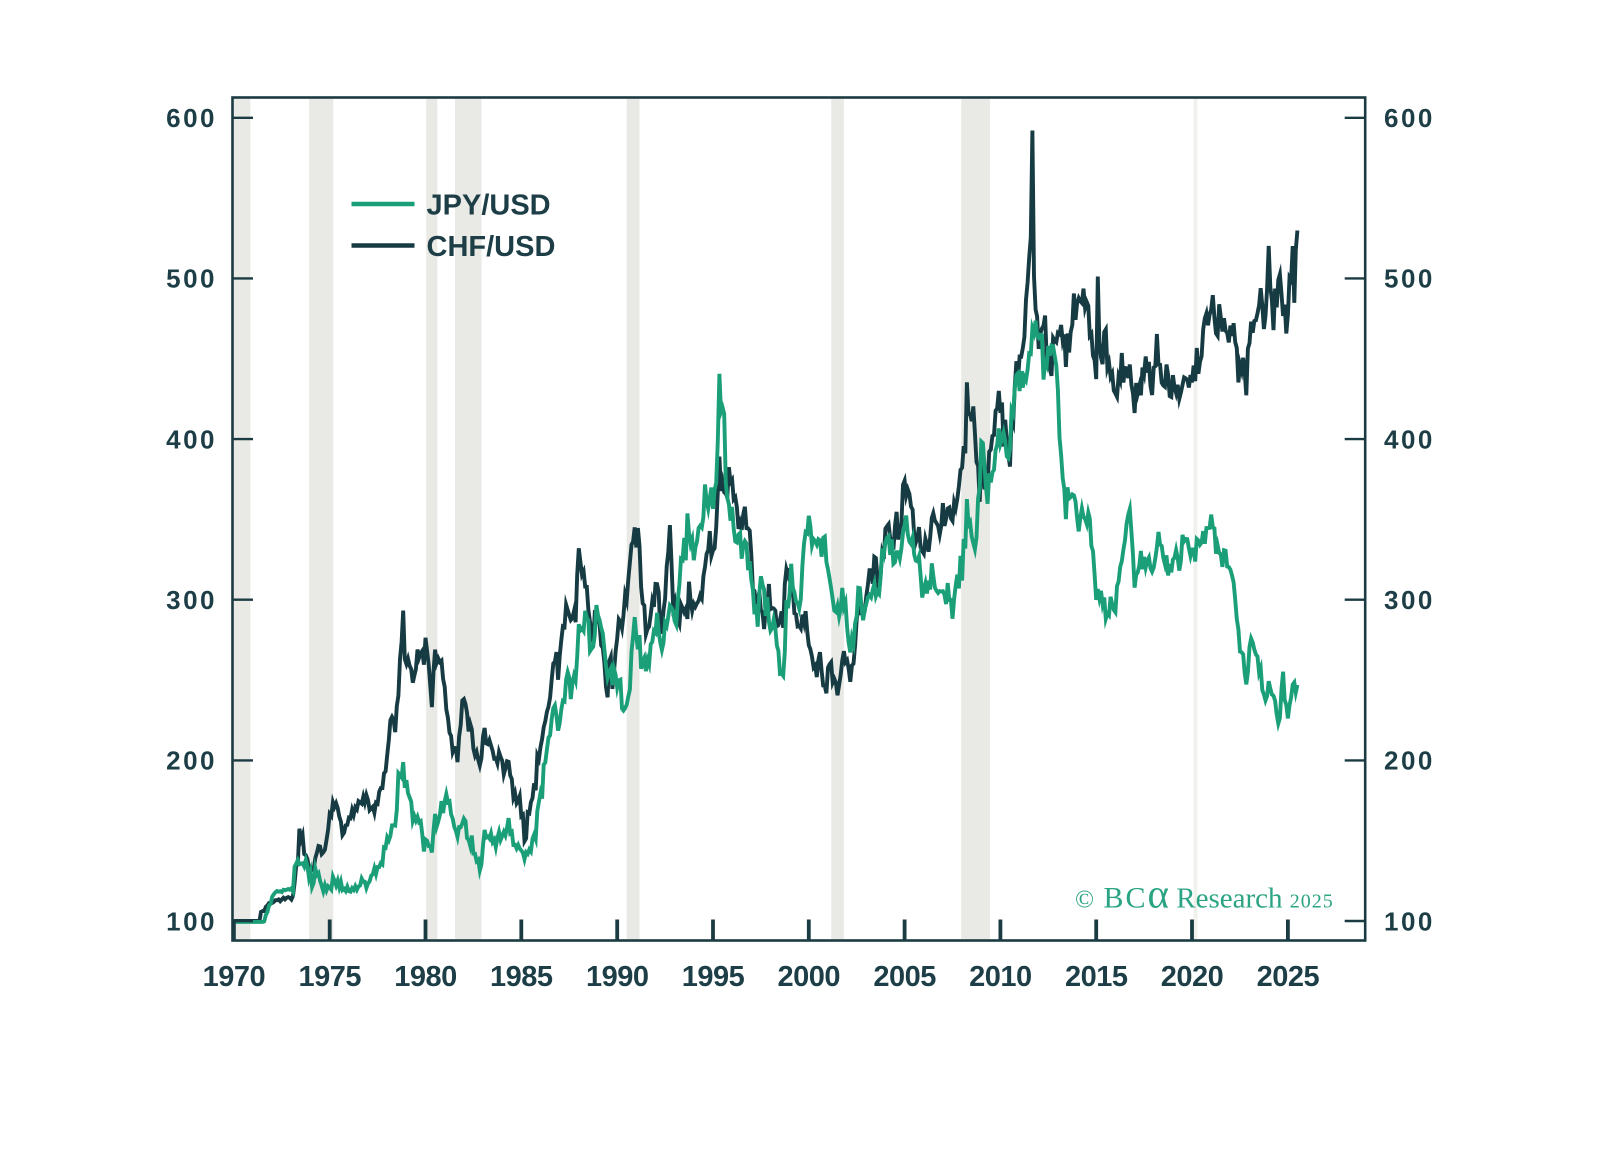 Image resolution: width=1597 pixels, height=1149 pixels. I want to click on svg-text: 1975, so click(329, 977).